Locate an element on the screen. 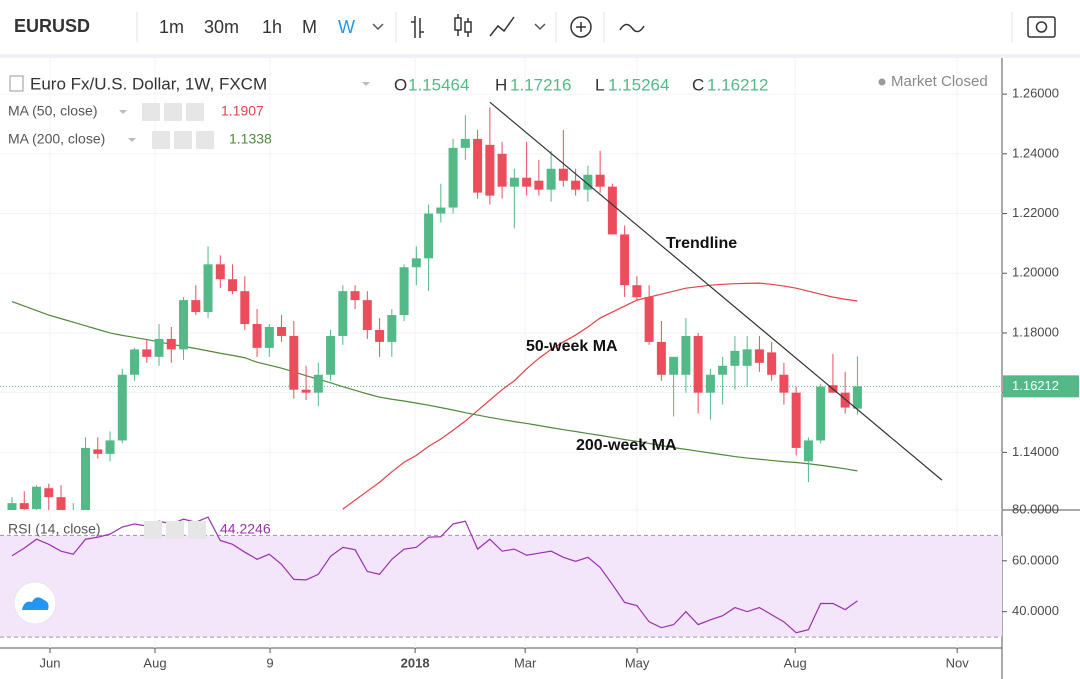 The width and height of the screenshot is (1080, 679). y-tick-label: 1.18000 is located at coordinates (1035, 331).